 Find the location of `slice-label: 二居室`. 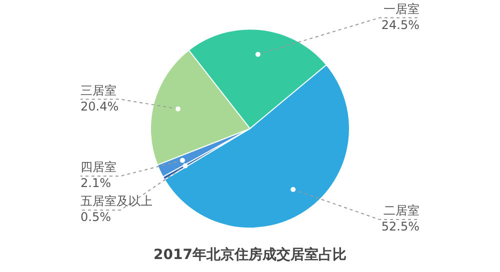

slice-label: 二居室 is located at coordinates (402, 211).